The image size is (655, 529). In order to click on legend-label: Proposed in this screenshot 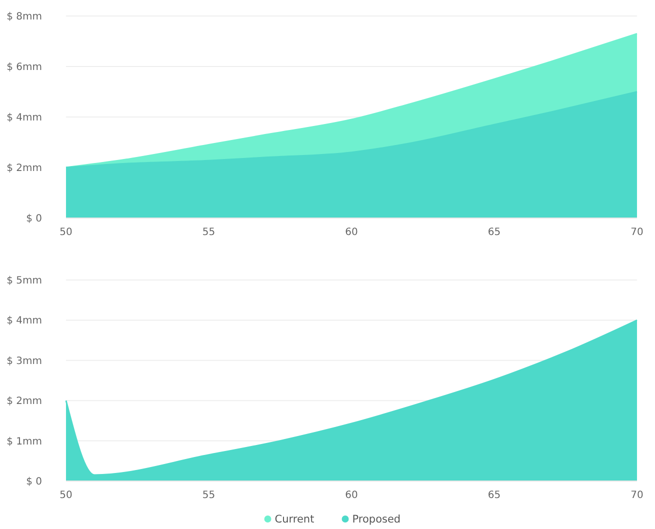, I will do `click(376, 520)`.